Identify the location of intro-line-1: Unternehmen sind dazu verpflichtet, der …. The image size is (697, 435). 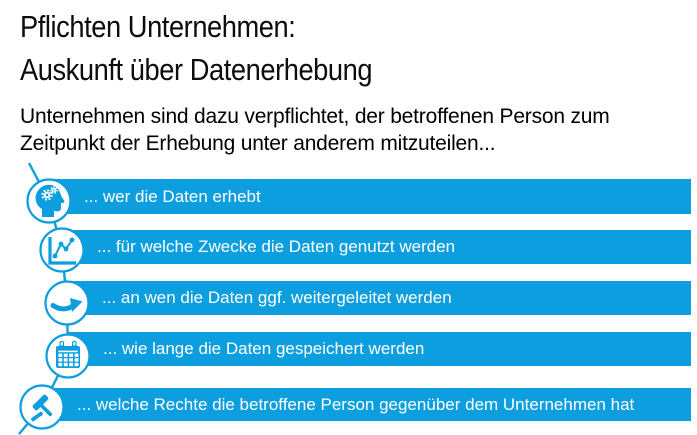
(315, 116).